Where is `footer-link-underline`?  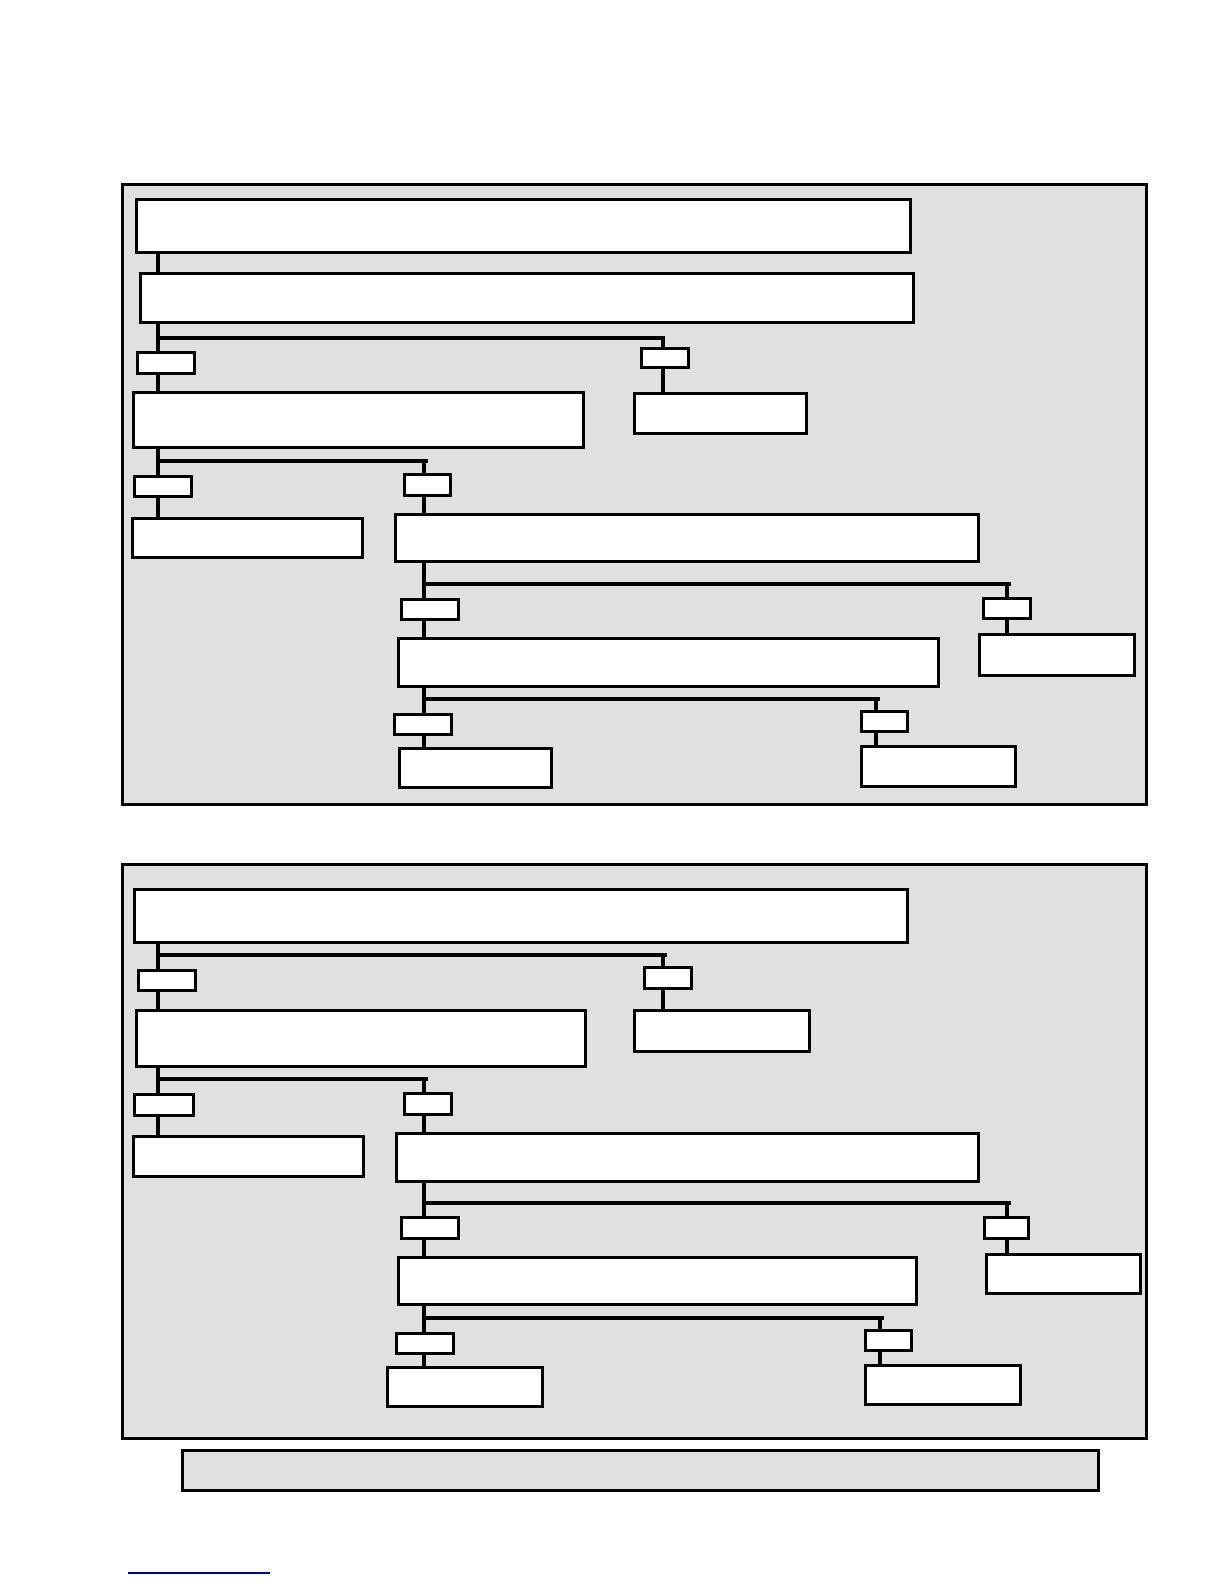 footer-link-underline is located at coordinates (199, 1573).